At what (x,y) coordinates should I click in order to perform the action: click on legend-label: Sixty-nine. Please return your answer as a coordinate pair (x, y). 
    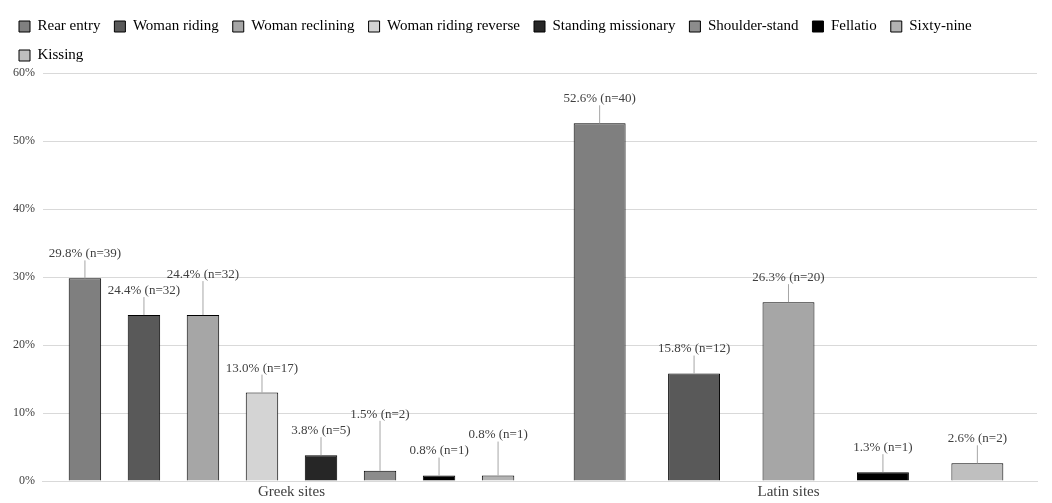
    Looking at the image, I should click on (941, 25).